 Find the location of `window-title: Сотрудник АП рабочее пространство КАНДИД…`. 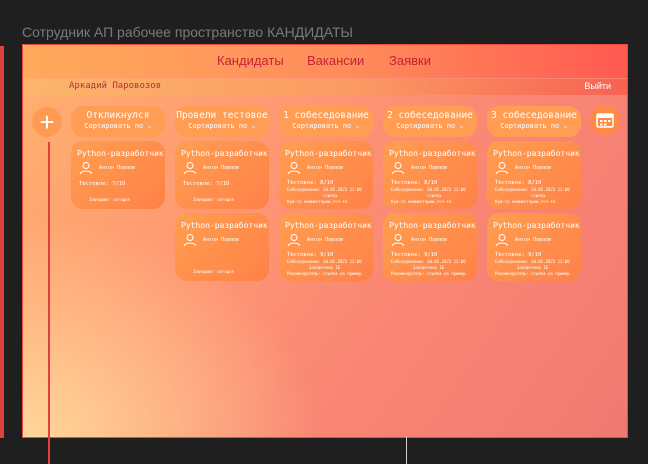

window-title: Сотрудник АП рабочее пространство КАНДИД… is located at coordinates (187, 32).